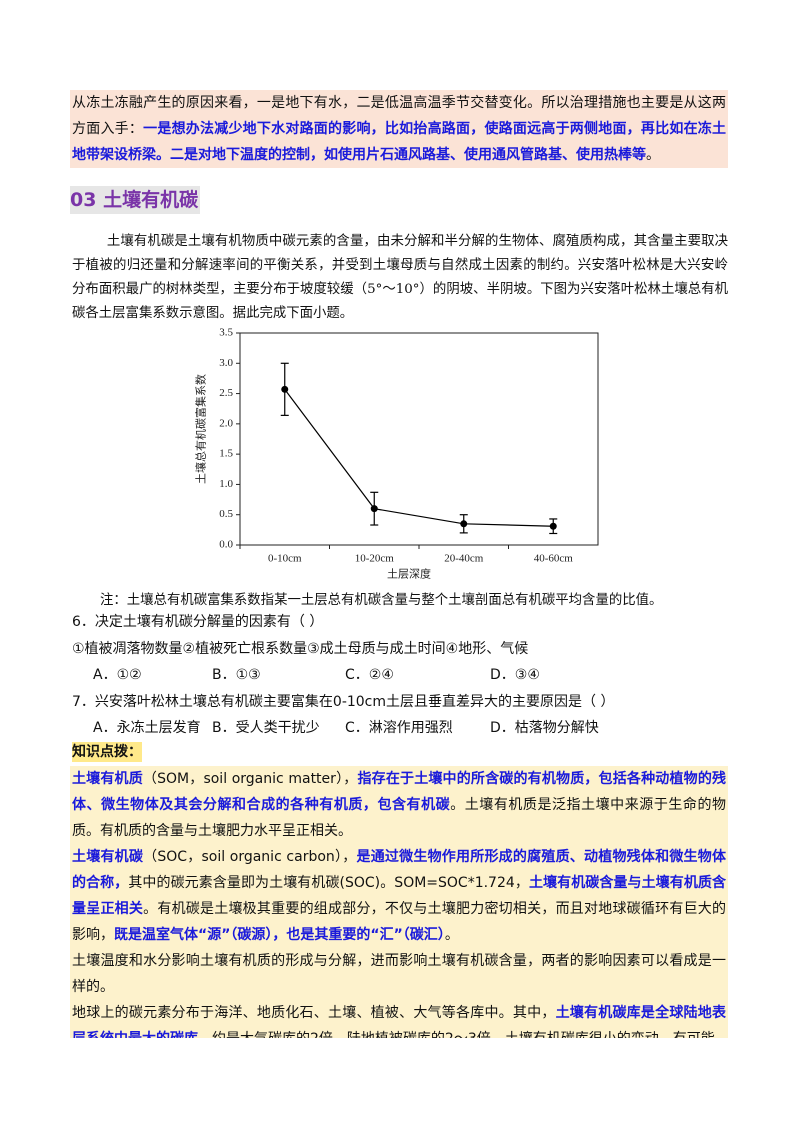 This screenshot has height=1132, width=800. Describe the element at coordinates (369, 675) in the screenshot. I see `option: C．②④` at that location.